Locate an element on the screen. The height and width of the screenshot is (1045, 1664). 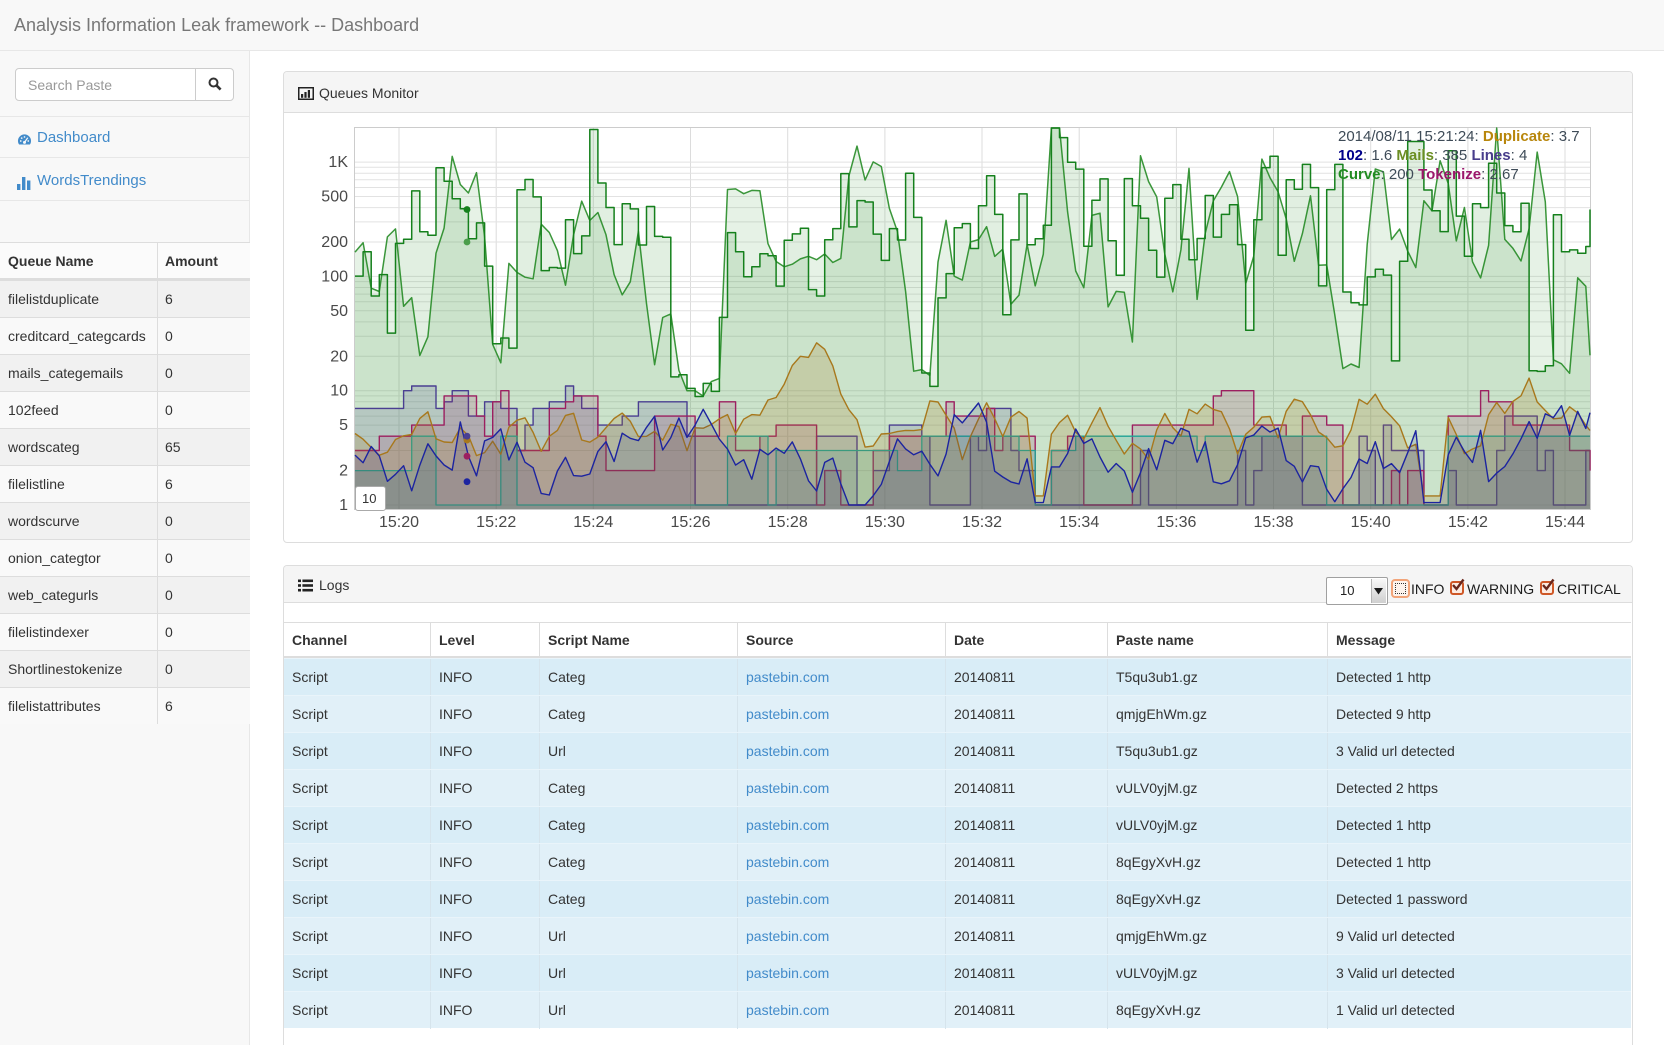
svg-text: 10 is located at coordinates (339, 391).